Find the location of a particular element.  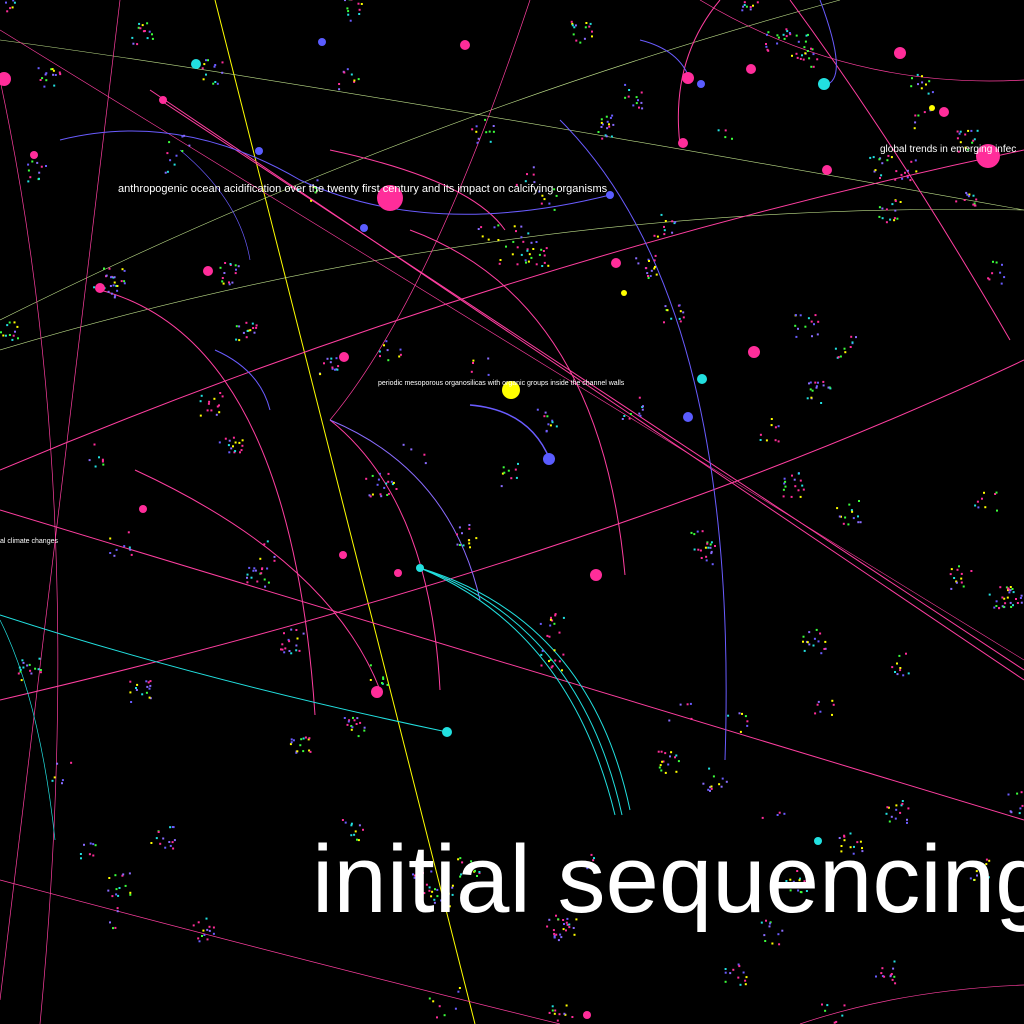

edge is located at coordinates (29, 551).